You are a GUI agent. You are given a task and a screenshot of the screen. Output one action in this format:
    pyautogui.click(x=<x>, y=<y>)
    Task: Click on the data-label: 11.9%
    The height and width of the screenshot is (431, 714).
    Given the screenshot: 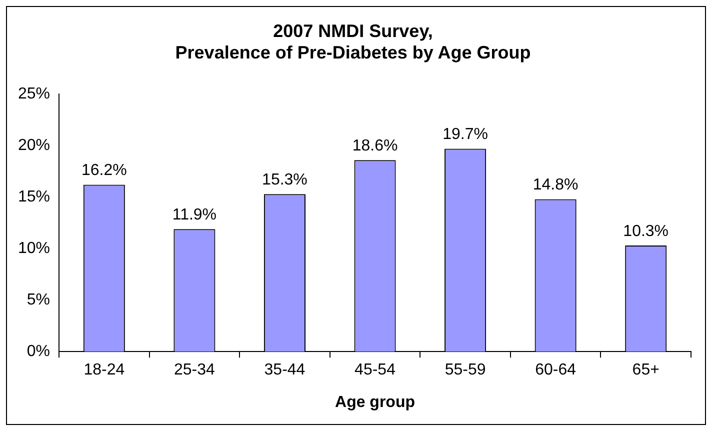 What is the action you would take?
    pyautogui.click(x=194, y=215)
    